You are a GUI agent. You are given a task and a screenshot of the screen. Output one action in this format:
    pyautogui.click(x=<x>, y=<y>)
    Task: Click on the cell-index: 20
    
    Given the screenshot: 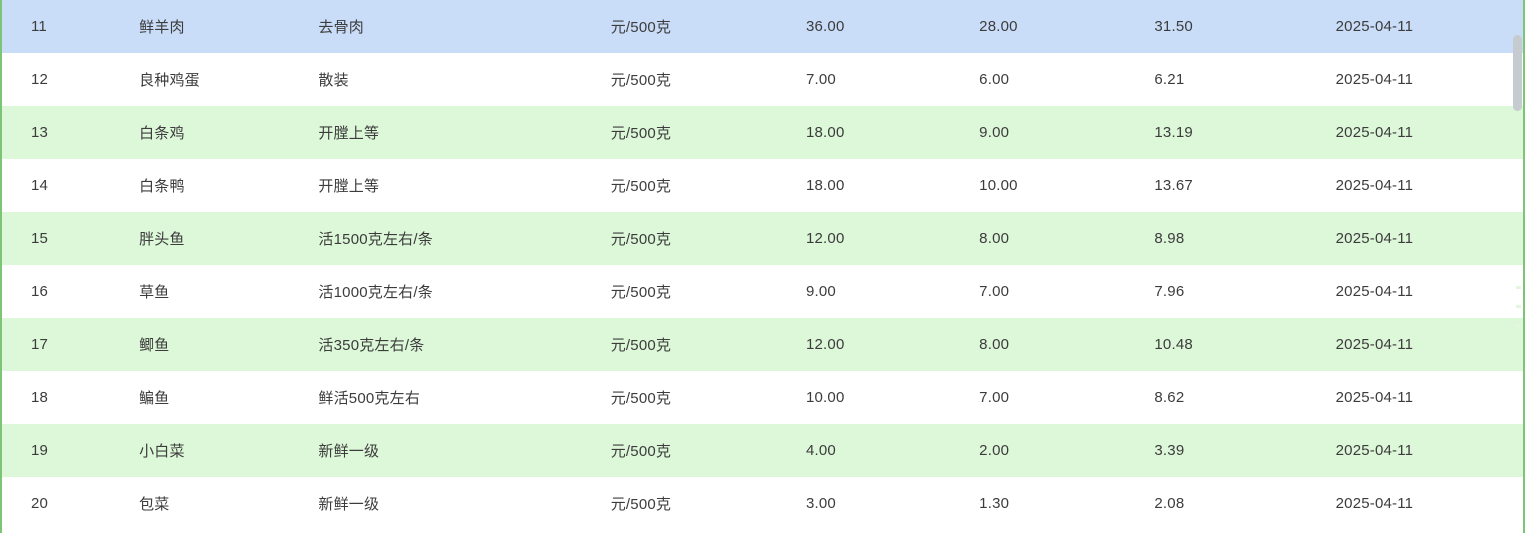 What is the action you would take?
    pyautogui.click(x=40, y=503)
    